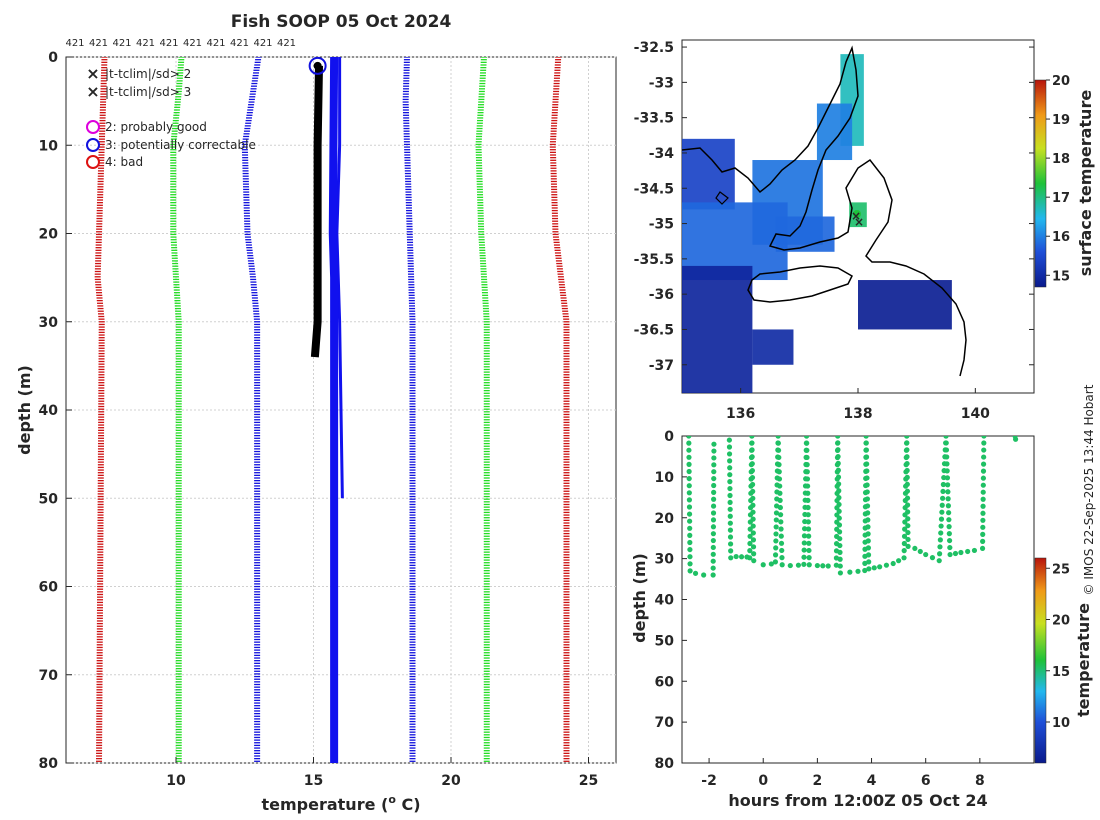 The width and height of the screenshot is (1100, 820). What do you see at coordinates (451, 781) in the screenshot?
I see `x-tick-label: 20` at bounding box center [451, 781].